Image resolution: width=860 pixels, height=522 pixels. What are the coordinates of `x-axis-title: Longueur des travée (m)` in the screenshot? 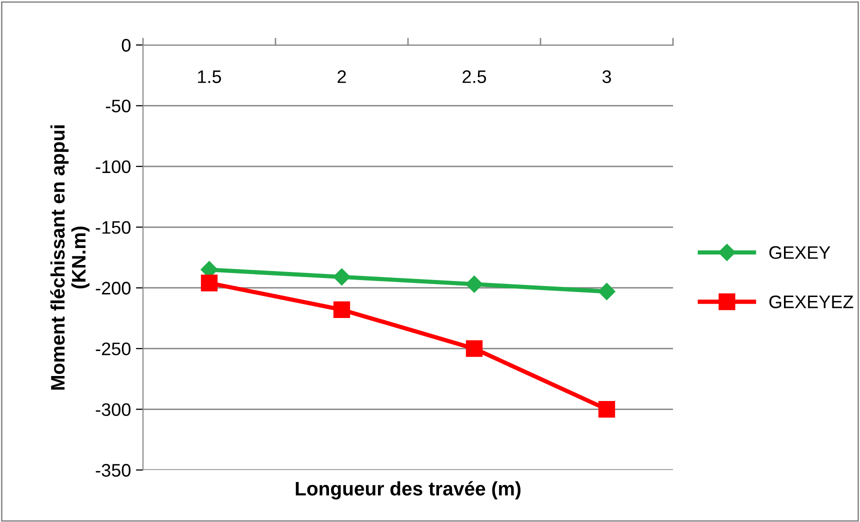 It's located at (408, 490).